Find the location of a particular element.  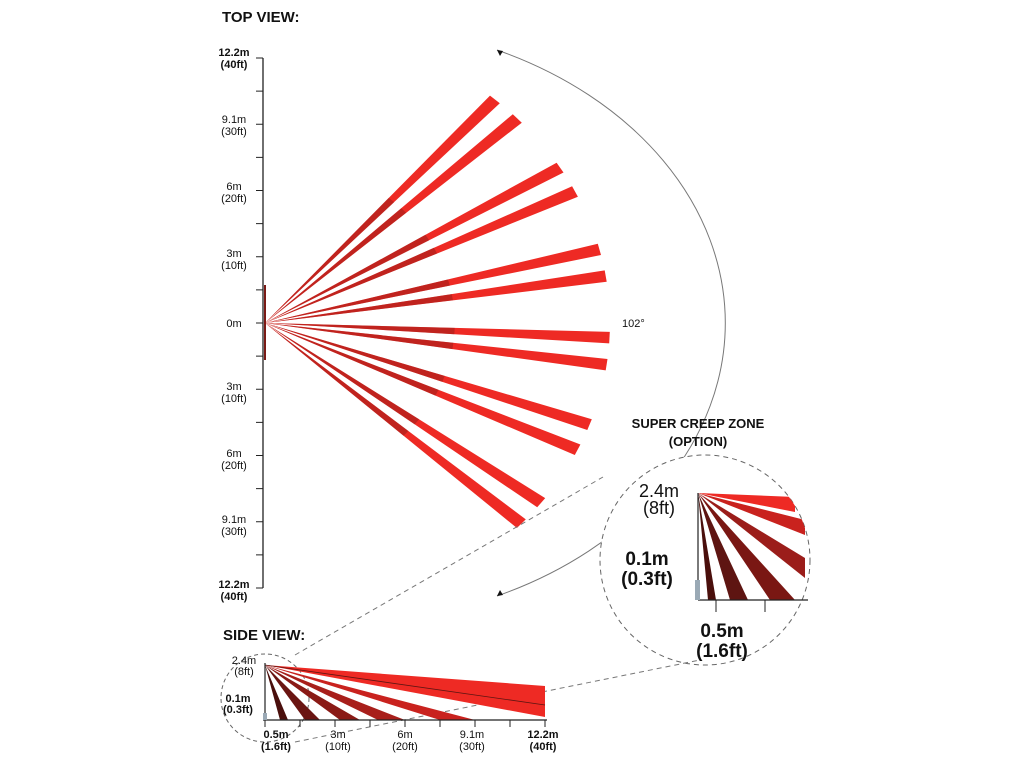

arc-arrowhead-top is located at coordinates (500, 53).